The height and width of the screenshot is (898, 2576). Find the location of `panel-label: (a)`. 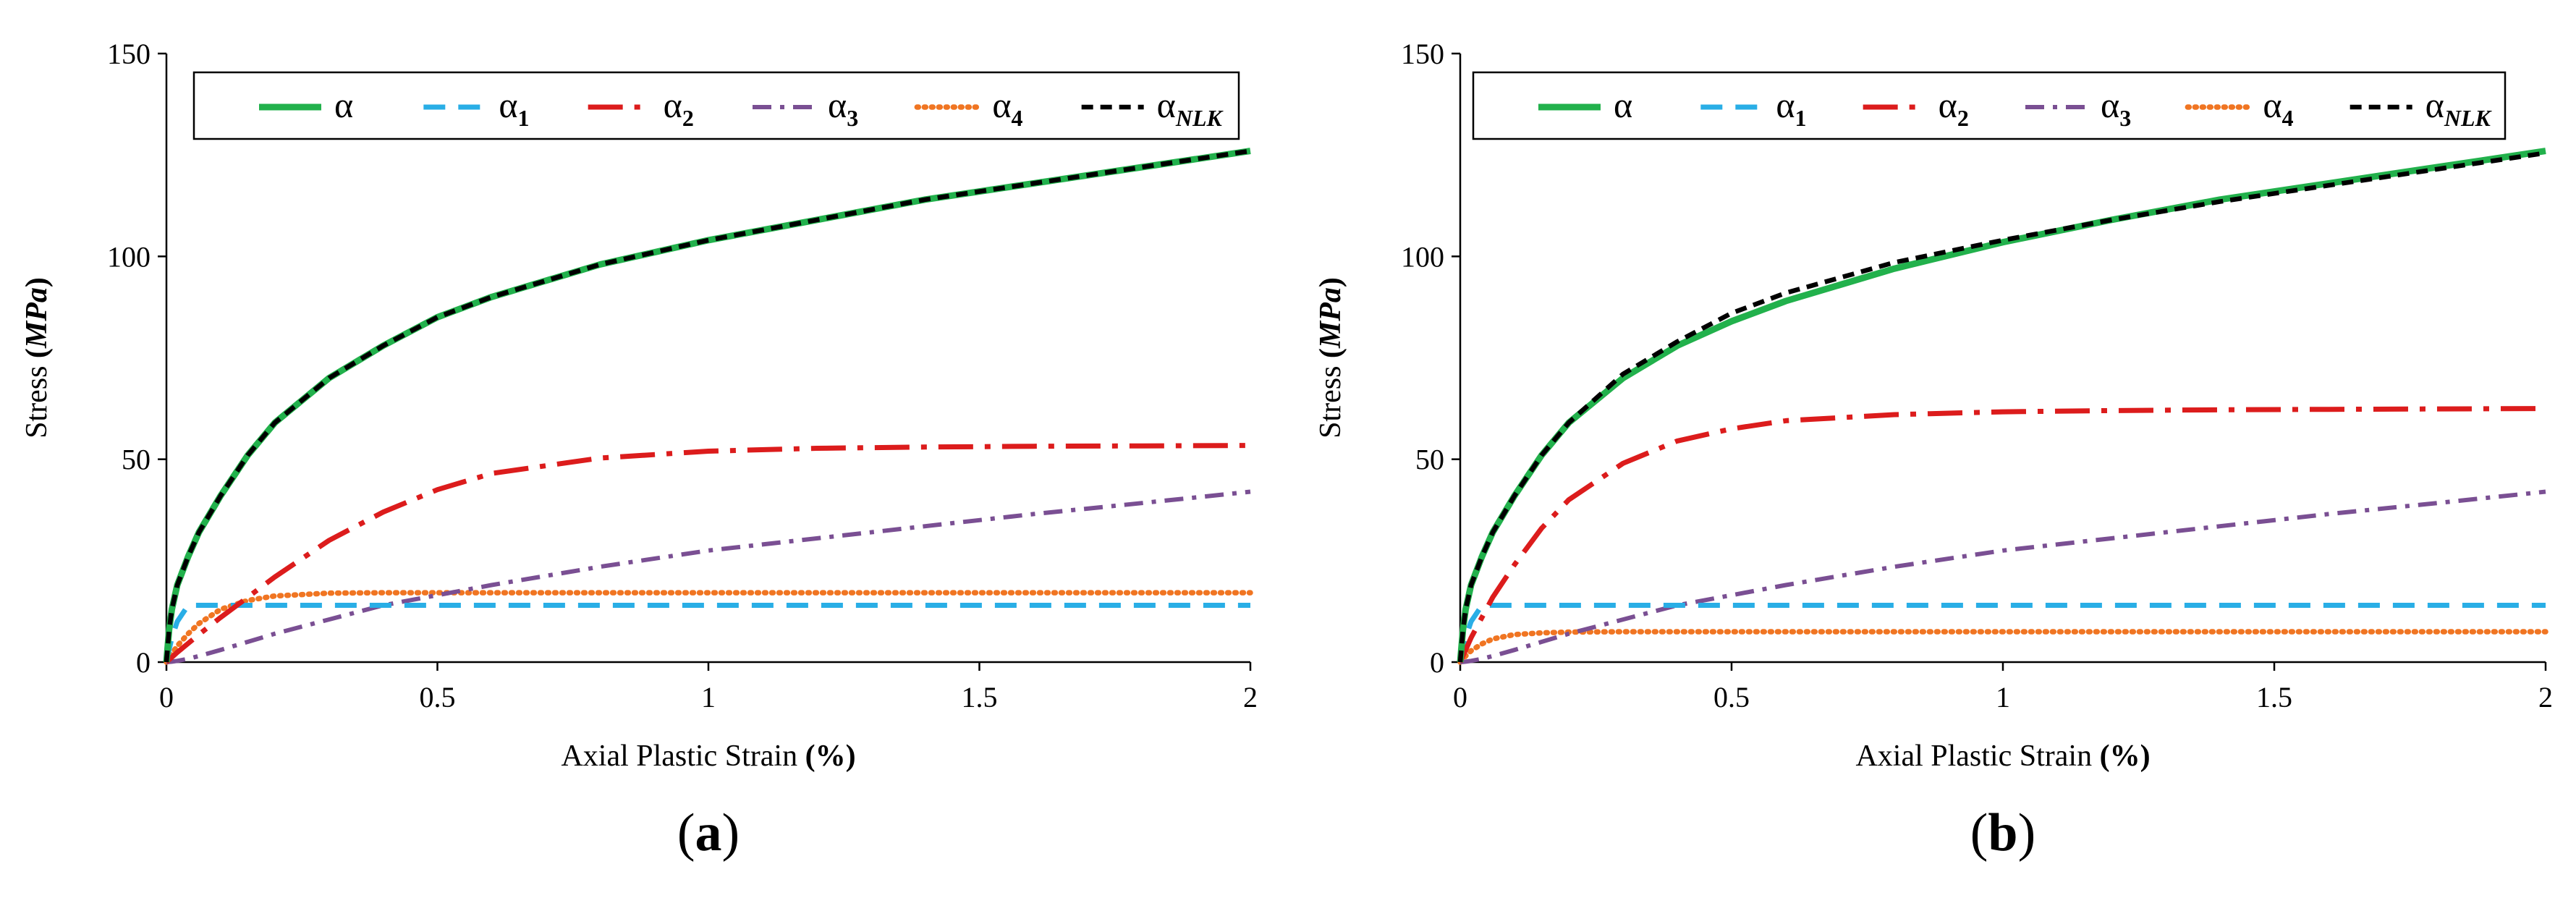

panel-label: (a) is located at coordinates (708, 833).